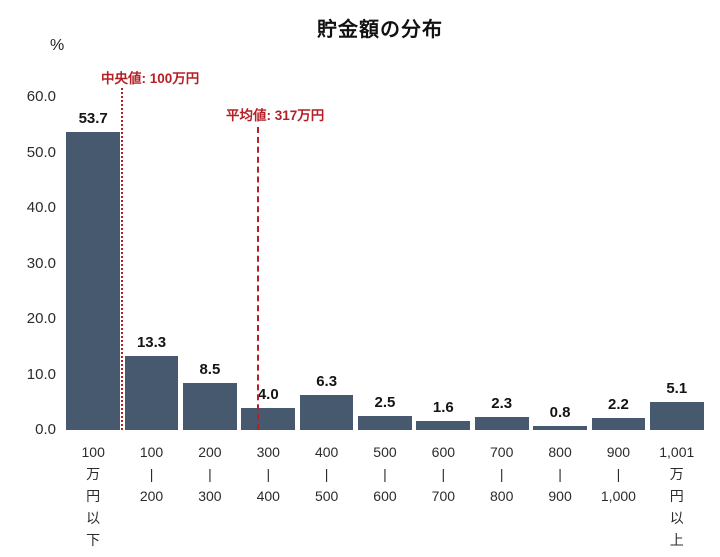 Image resolution: width=720 pixels, height=557 pixels. Describe the element at coordinates (268, 474) in the screenshot. I see `x-category-label: 300 | 400` at that location.